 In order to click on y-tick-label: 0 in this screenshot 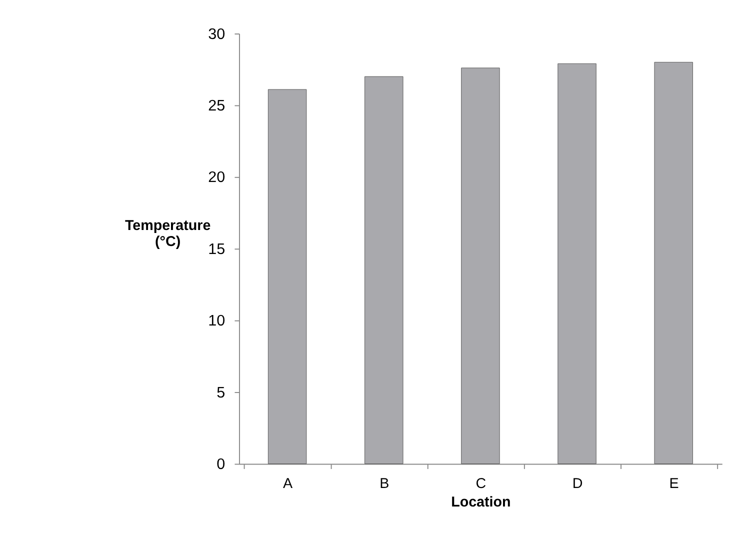, I will do `click(221, 465)`.